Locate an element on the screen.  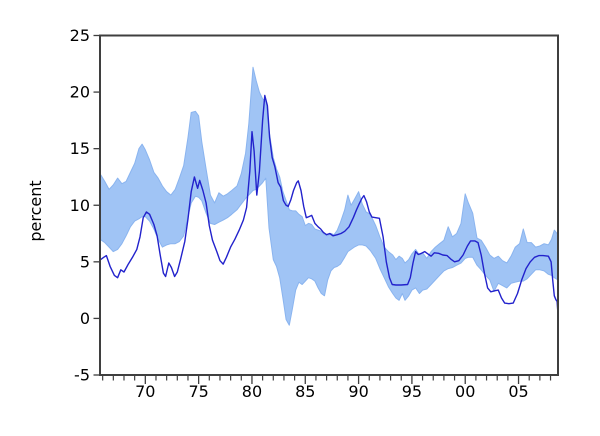
x-tick-label: 85 is located at coordinates (305, 391).